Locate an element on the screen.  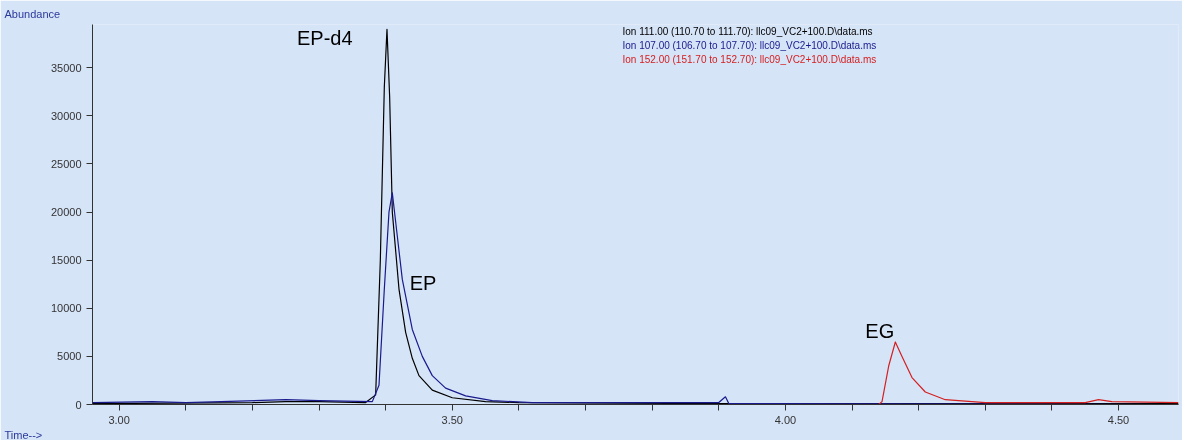
text: Ion 107.00 (106.70 to 107.70): llc09_VC2+100.D\data.ms is located at coordinates (749, 45).